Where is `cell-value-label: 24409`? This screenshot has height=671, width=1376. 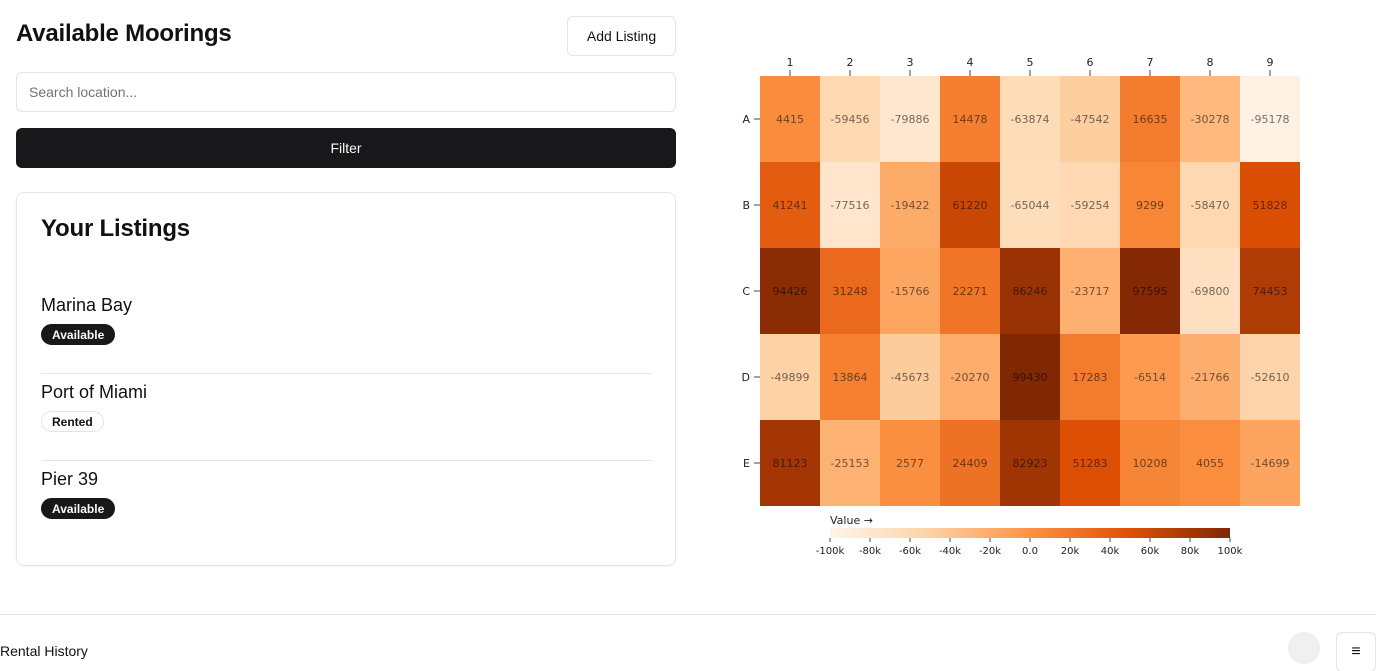 cell-value-label: 24409 is located at coordinates (970, 463).